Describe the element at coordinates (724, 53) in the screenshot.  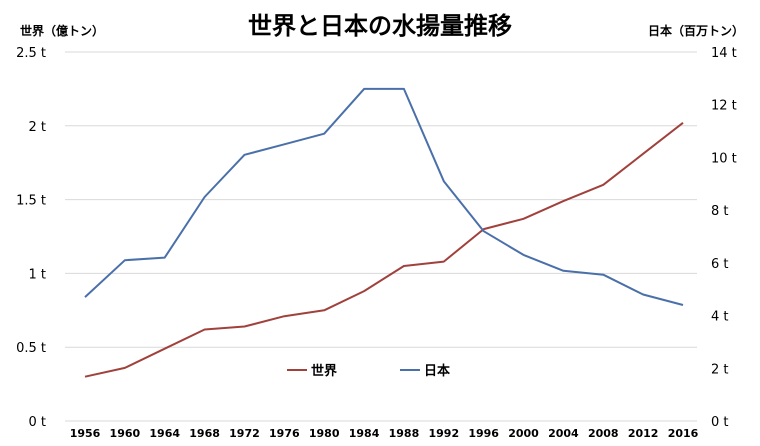
I see `y-right-tick-label: 14 t` at that location.